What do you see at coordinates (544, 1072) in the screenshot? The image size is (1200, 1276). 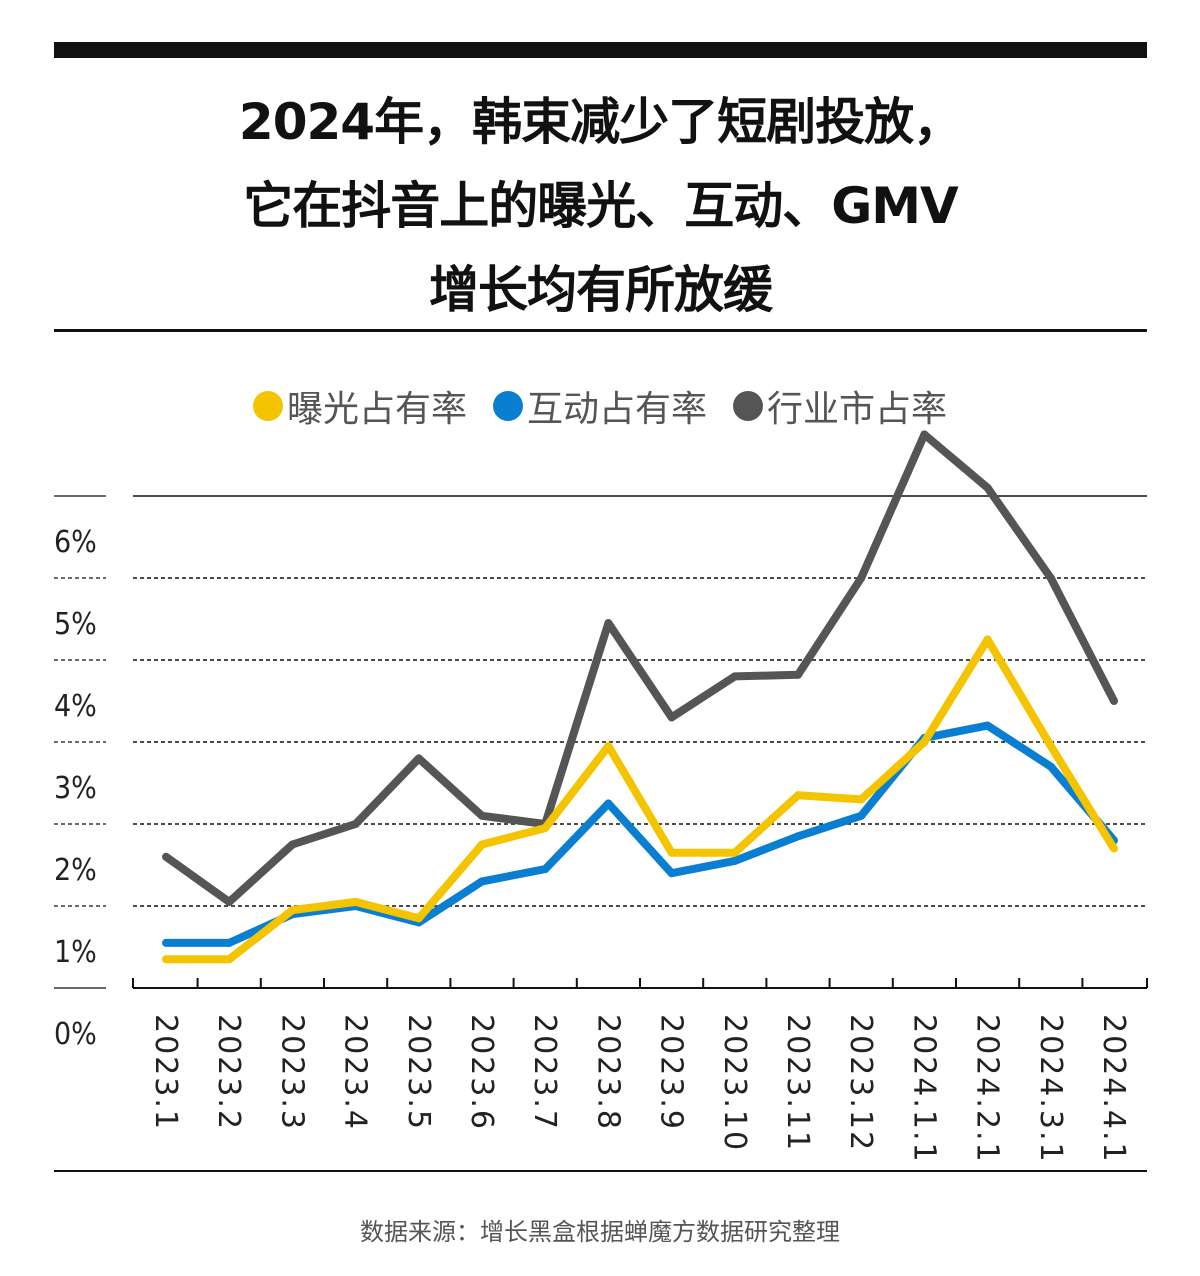 I see `x-tick-label: 2023.7` at bounding box center [544, 1072].